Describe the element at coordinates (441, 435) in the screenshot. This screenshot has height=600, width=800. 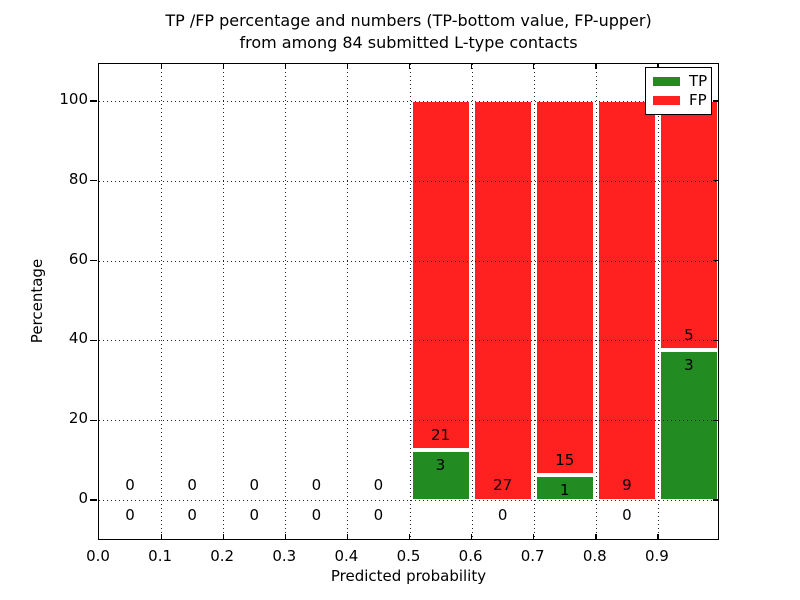
I see `fp-count-label: 21` at that location.